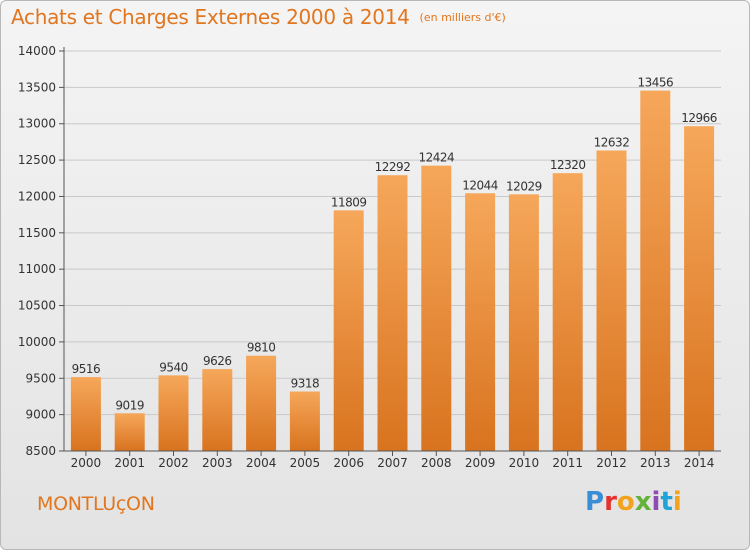  I want to click on y-tick-label: 9000, so click(40, 415).